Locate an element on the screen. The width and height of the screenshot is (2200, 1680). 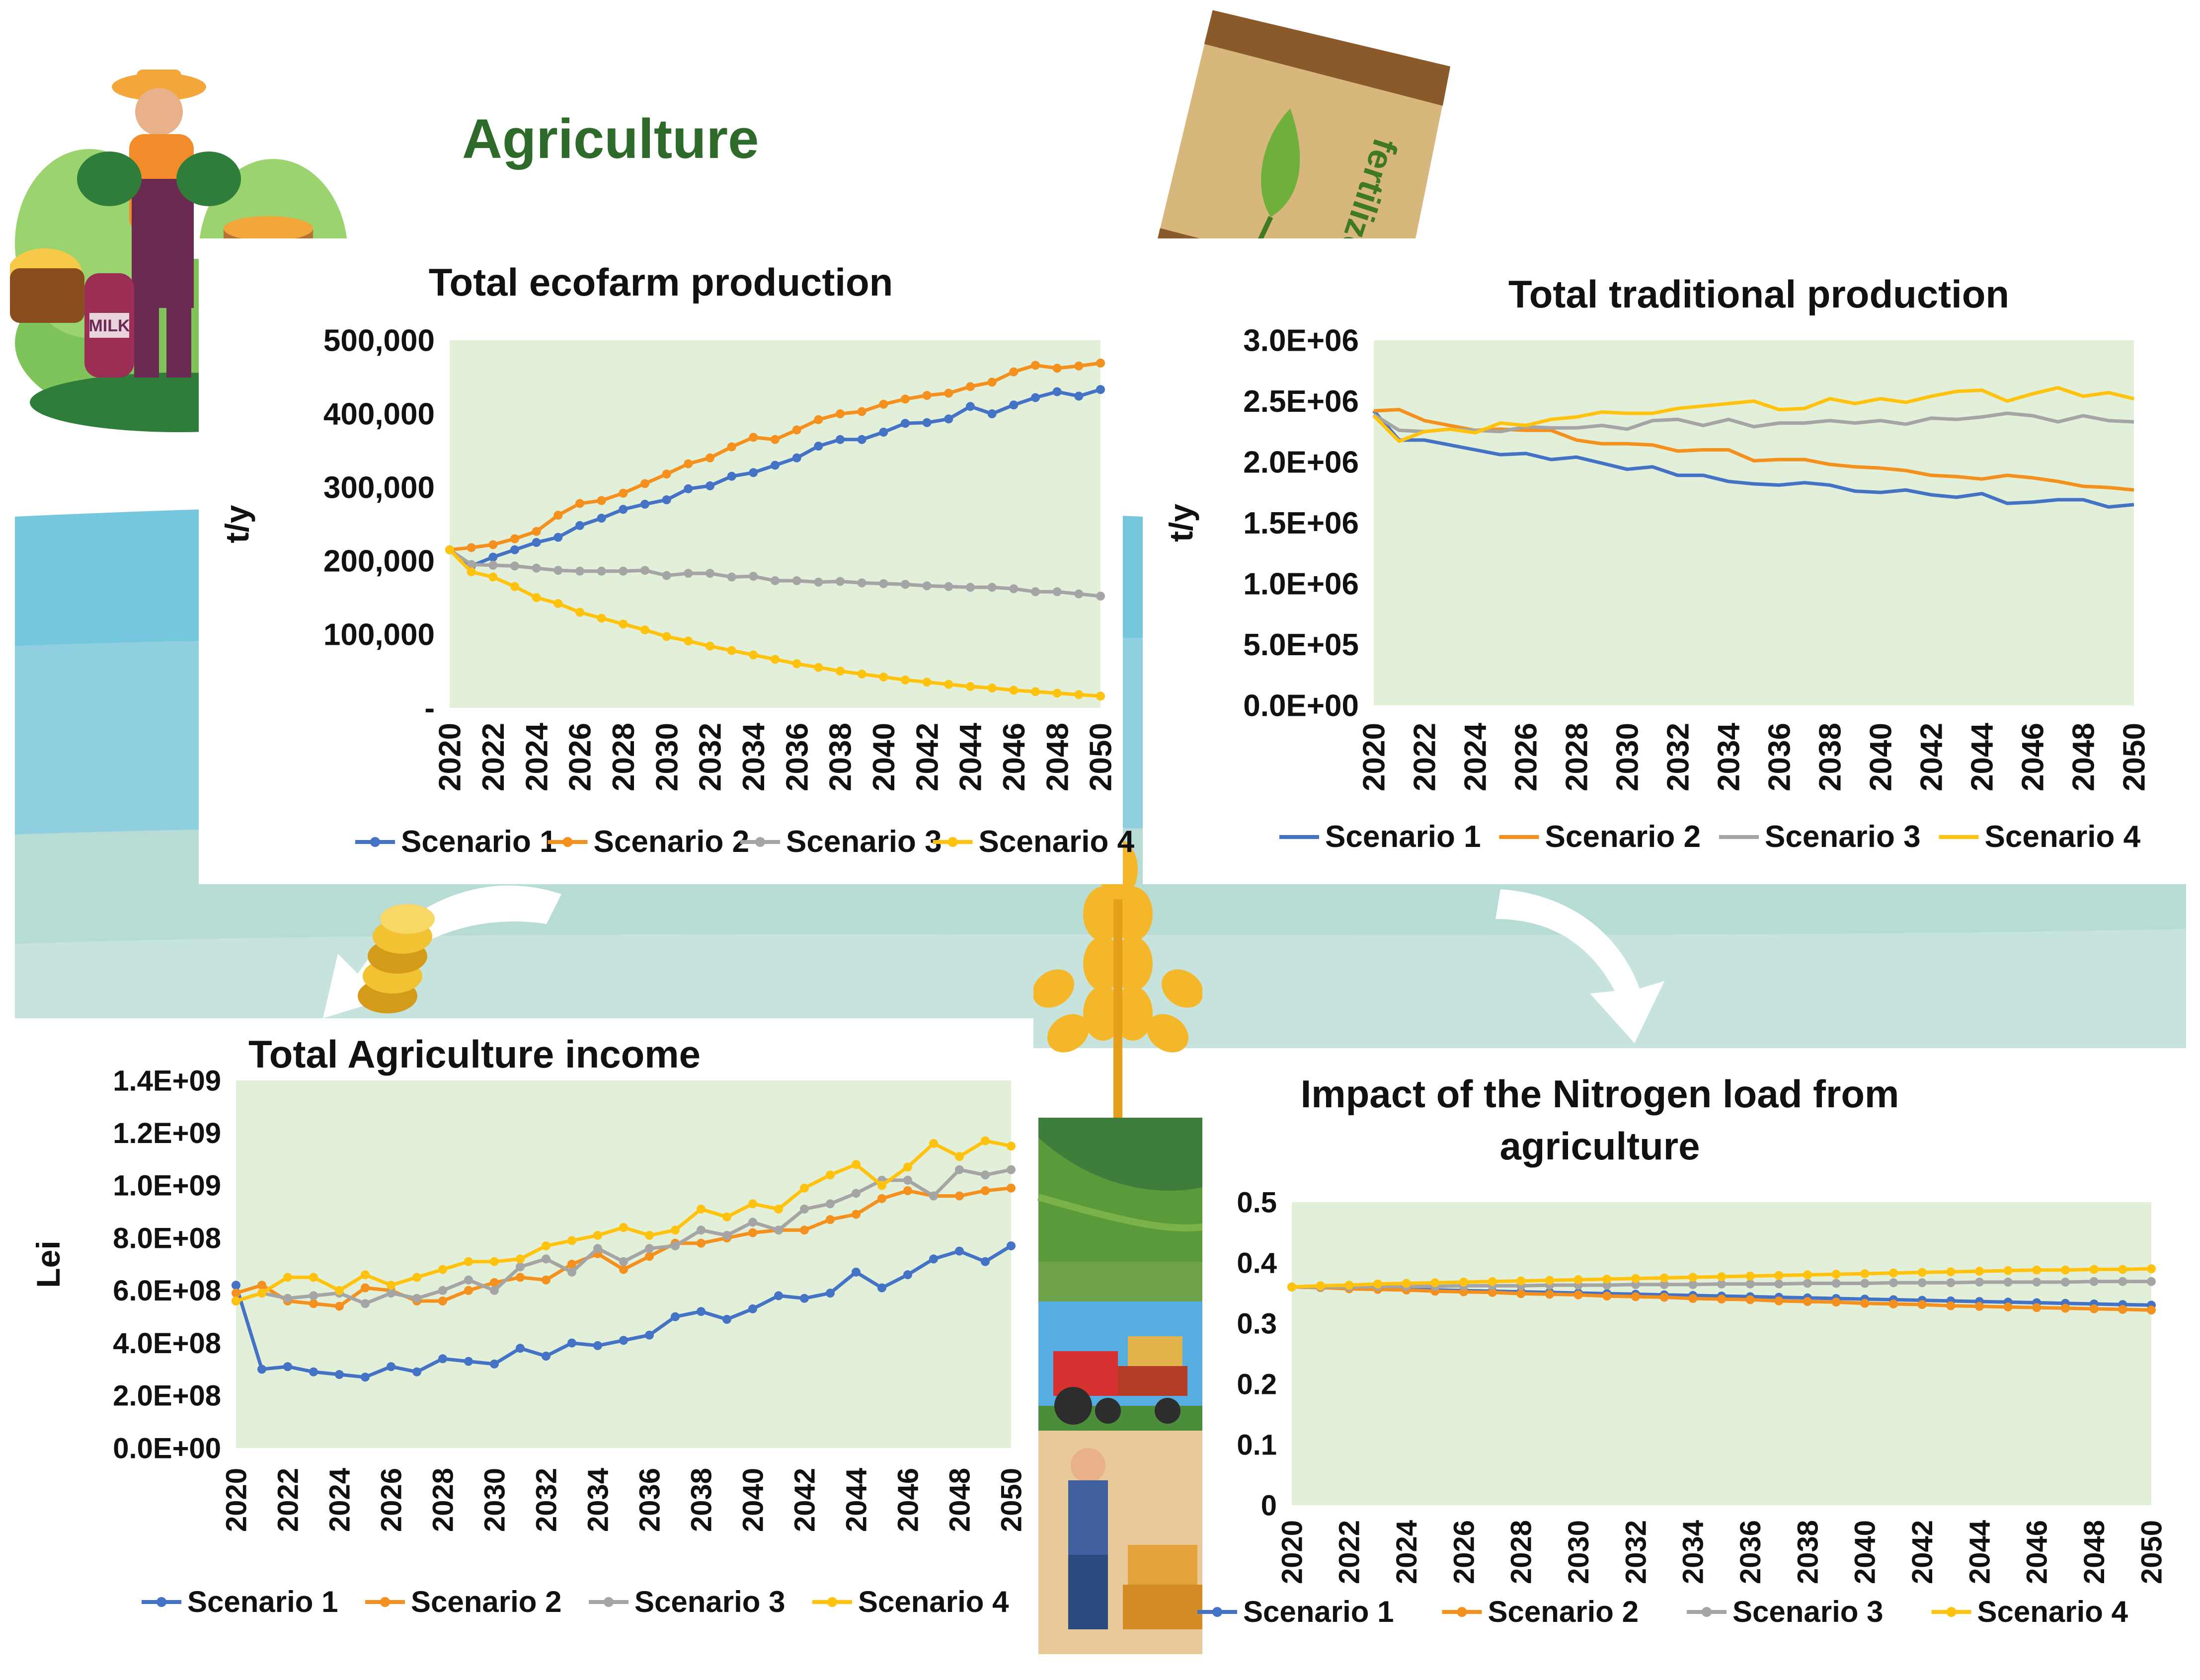
x-tick-label: 2028 is located at coordinates (1521, 1552).